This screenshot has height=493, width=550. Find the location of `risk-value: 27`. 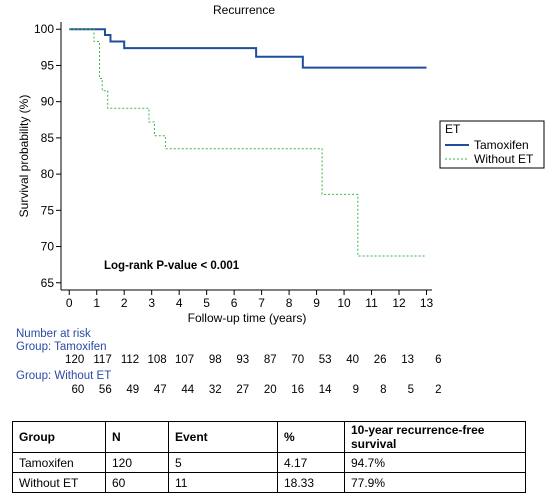

risk-value: 27 is located at coordinates (243, 390).